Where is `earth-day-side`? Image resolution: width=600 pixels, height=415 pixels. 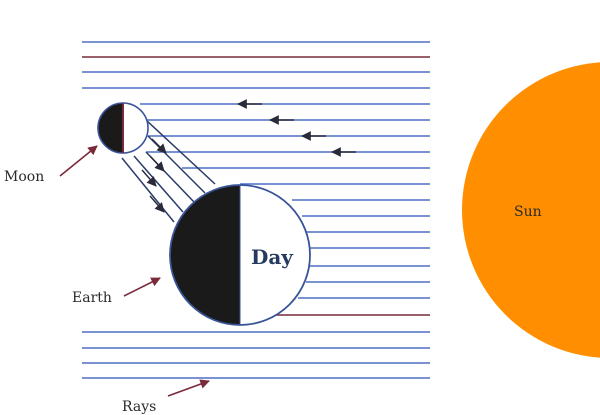 earth-day-side is located at coordinates (275, 255).